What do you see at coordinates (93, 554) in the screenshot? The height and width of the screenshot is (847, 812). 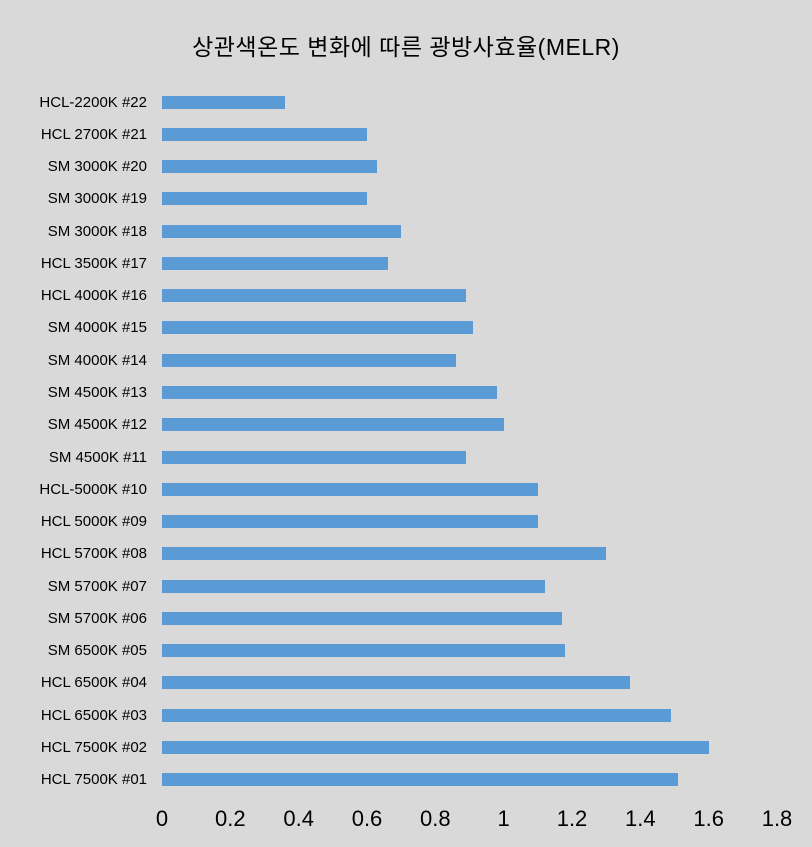 I see `category-label: HCL 5700K #08` at bounding box center [93, 554].